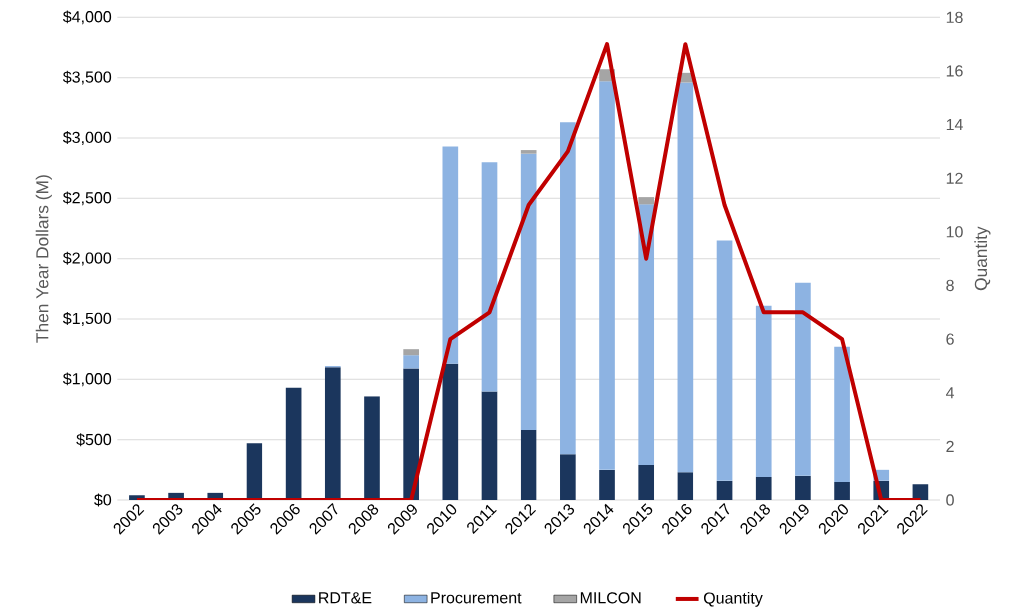 This screenshot has height=608, width=1012. What do you see at coordinates (950, 339) in the screenshot?
I see `y2-tick-label: 6` at bounding box center [950, 339].